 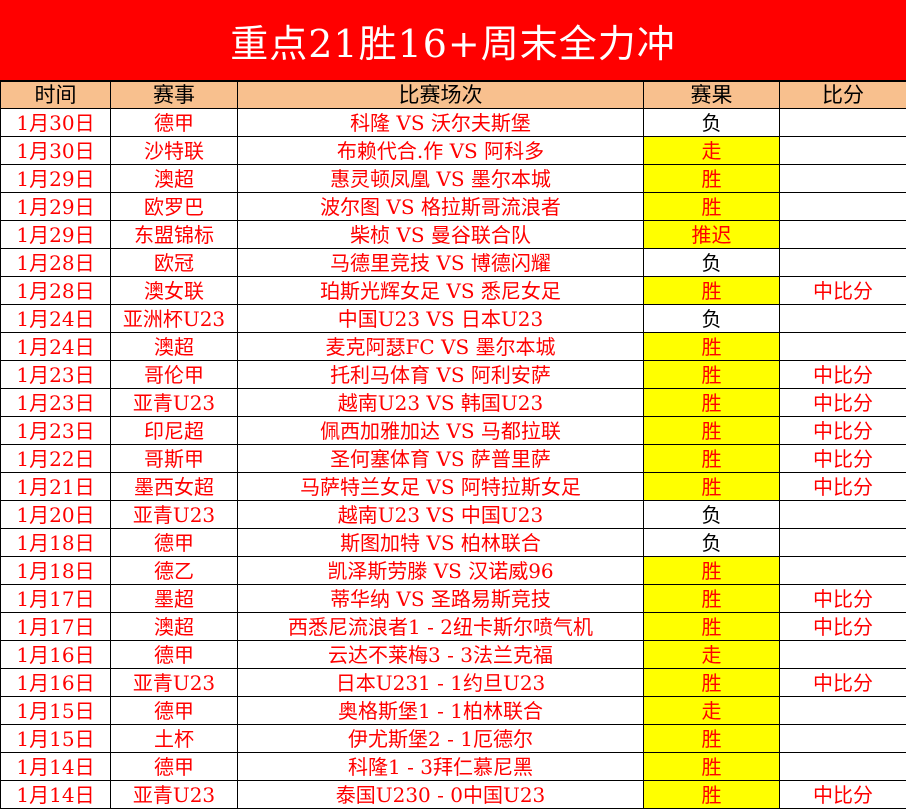 I want to click on table-row: 1月30日 沙特联 布赖代合.作 VS 阿科多走, so click(x=453, y=150).